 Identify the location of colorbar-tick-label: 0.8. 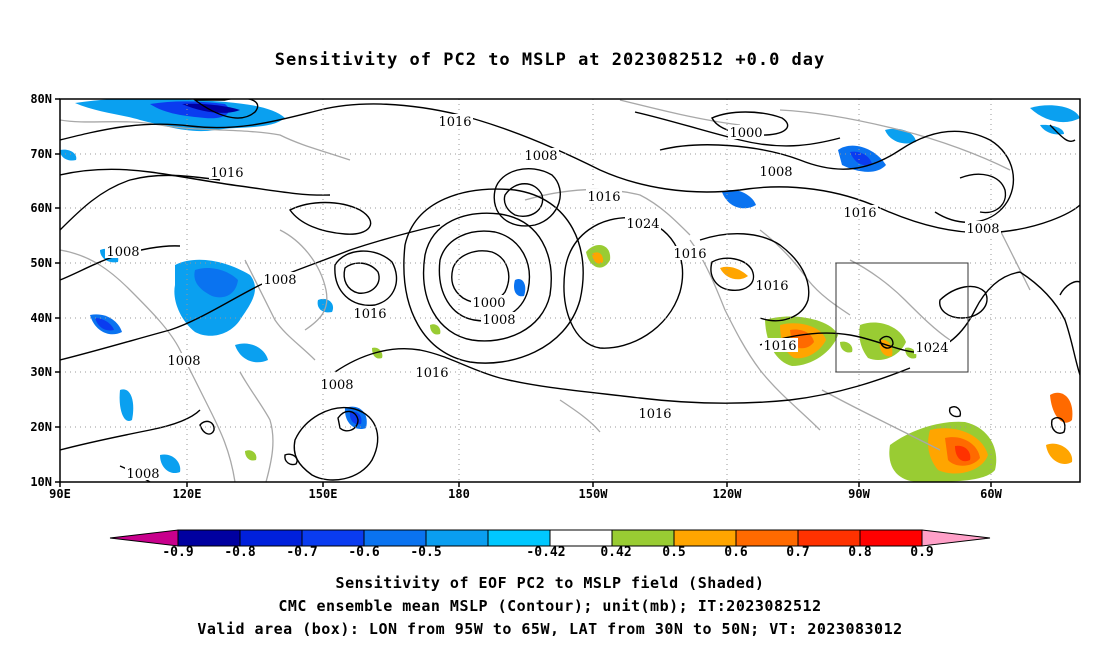
(860, 552).